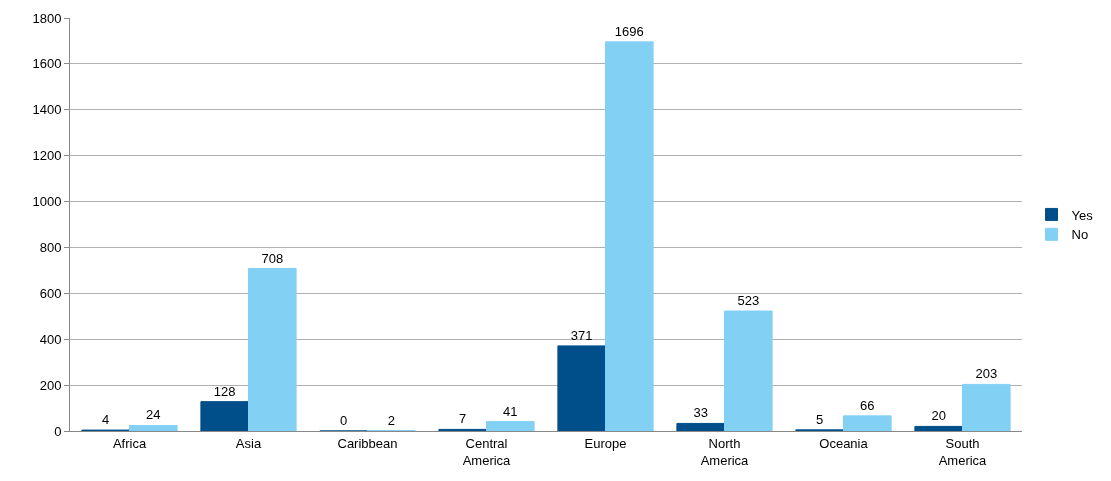 This screenshot has height=481, width=1111. Describe the element at coordinates (844, 443) in the screenshot. I see `x-tick-label: Oceania` at that location.